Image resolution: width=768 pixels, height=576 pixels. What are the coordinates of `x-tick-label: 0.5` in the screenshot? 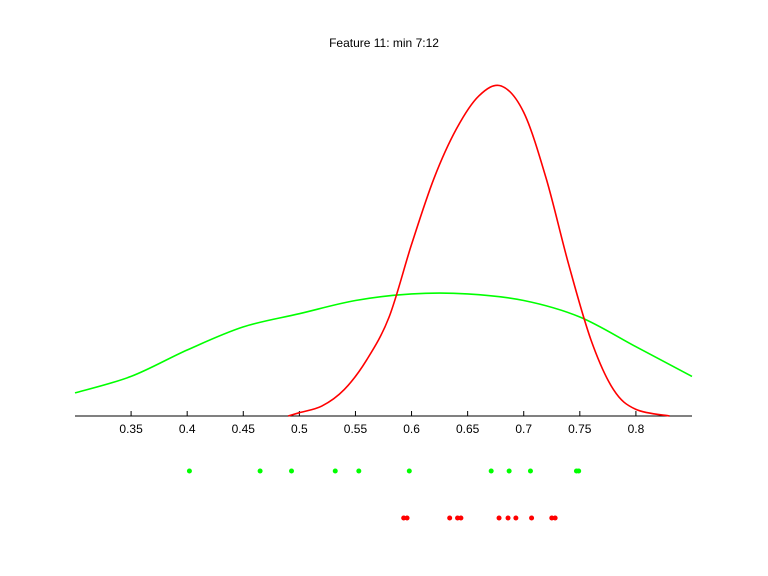 It's located at (299, 429).